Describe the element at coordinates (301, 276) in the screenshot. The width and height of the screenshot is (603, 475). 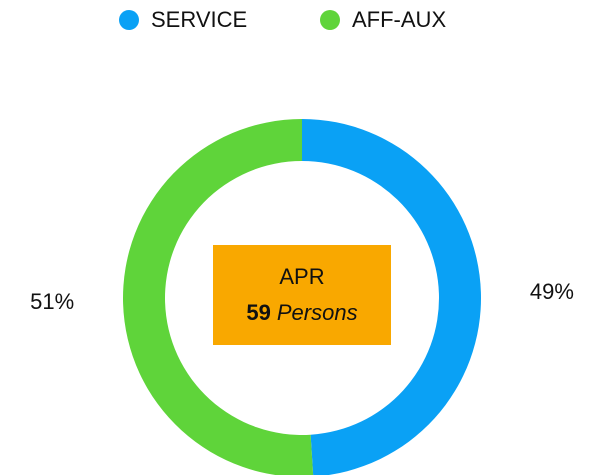
I see `center-title: APR` at that location.